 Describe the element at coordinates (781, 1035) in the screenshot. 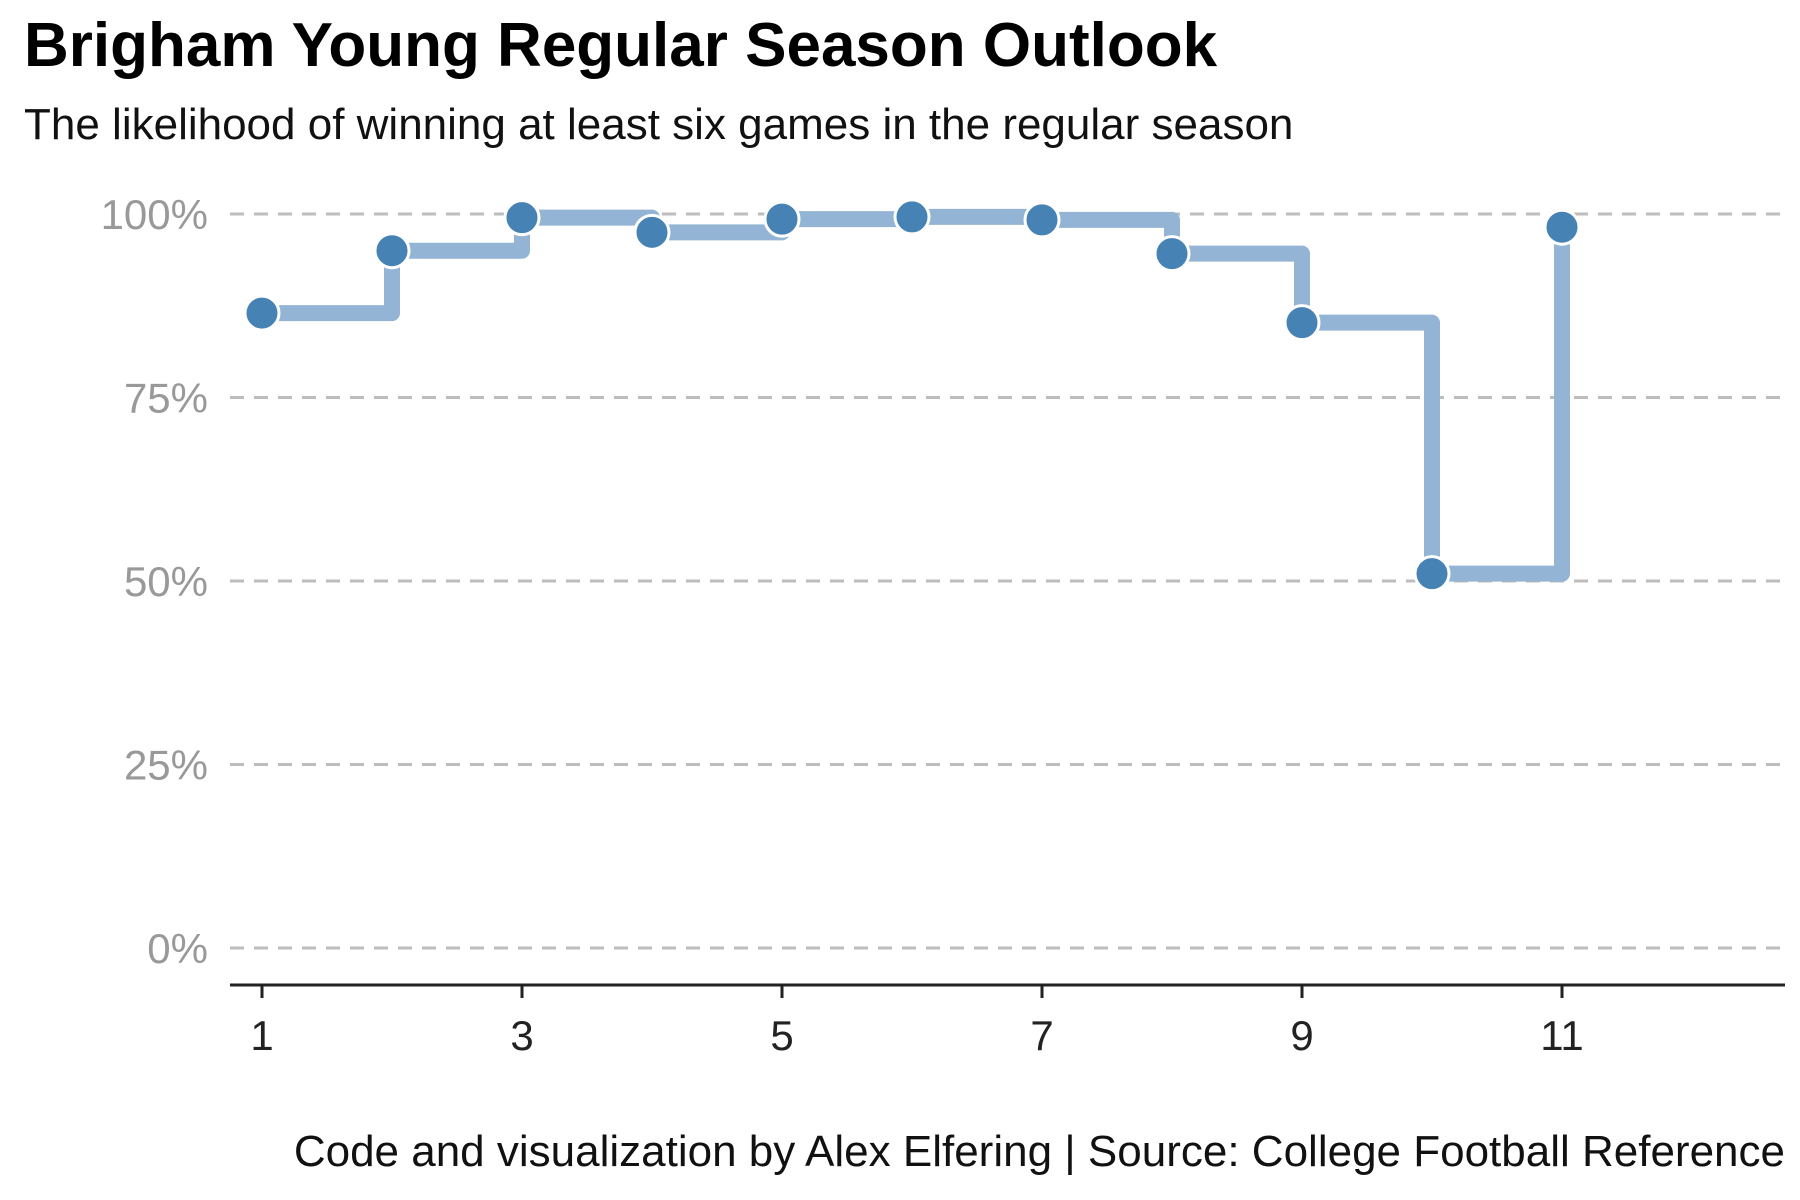

I see `x-tick-label: 5` at that location.